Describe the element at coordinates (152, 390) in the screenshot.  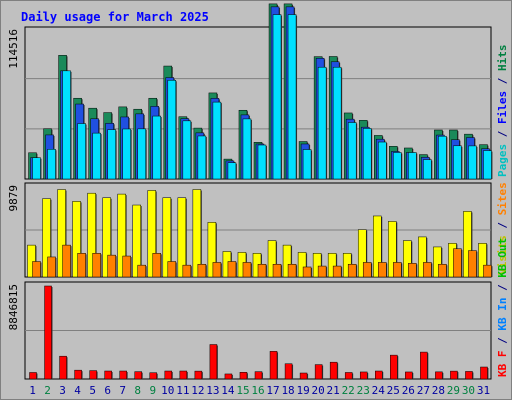
I see `x-tick-label-9: 9` at that location.